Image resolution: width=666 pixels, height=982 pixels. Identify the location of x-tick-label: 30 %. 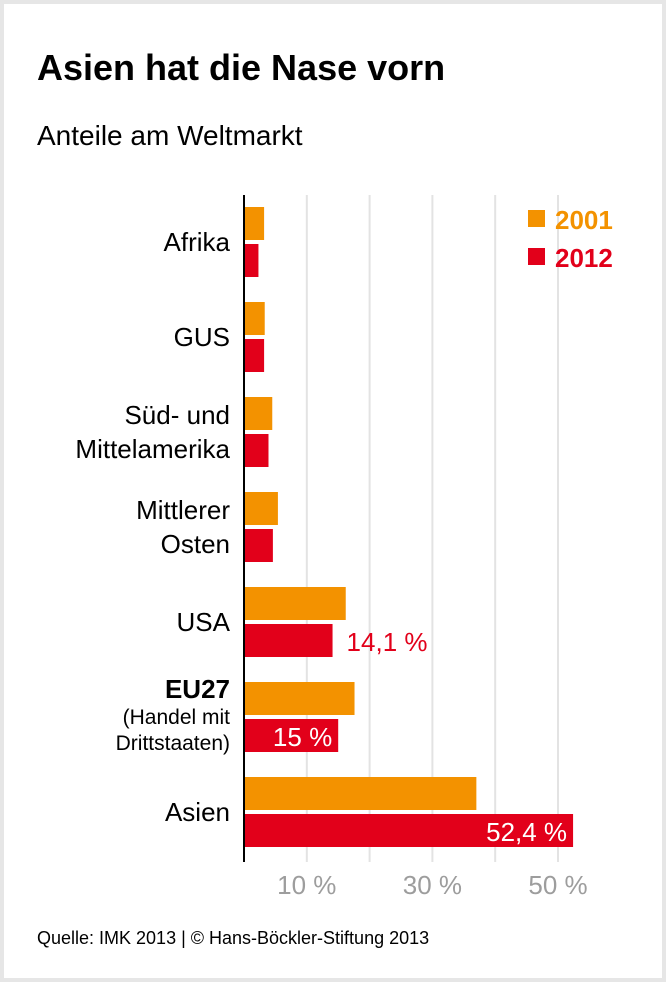
(432, 885).